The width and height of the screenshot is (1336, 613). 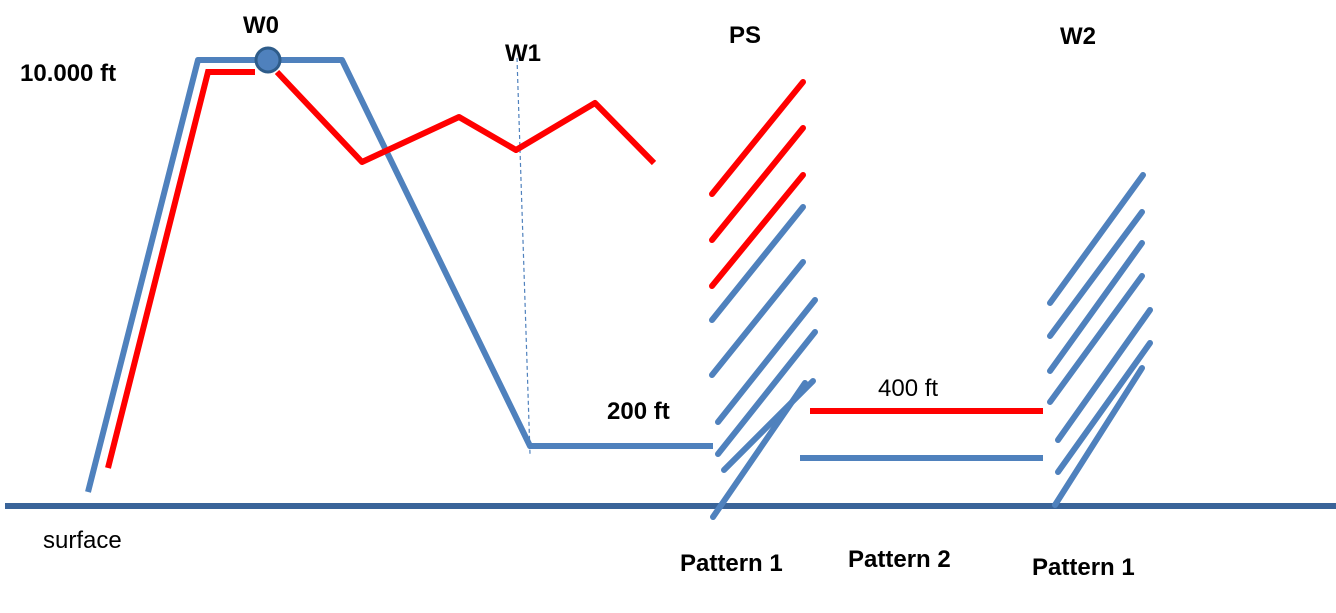 What do you see at coordinates (731, 563) in the screenshot?
I see `pattern1-left-label: Pattern 1` at bounding box center [731, 563].